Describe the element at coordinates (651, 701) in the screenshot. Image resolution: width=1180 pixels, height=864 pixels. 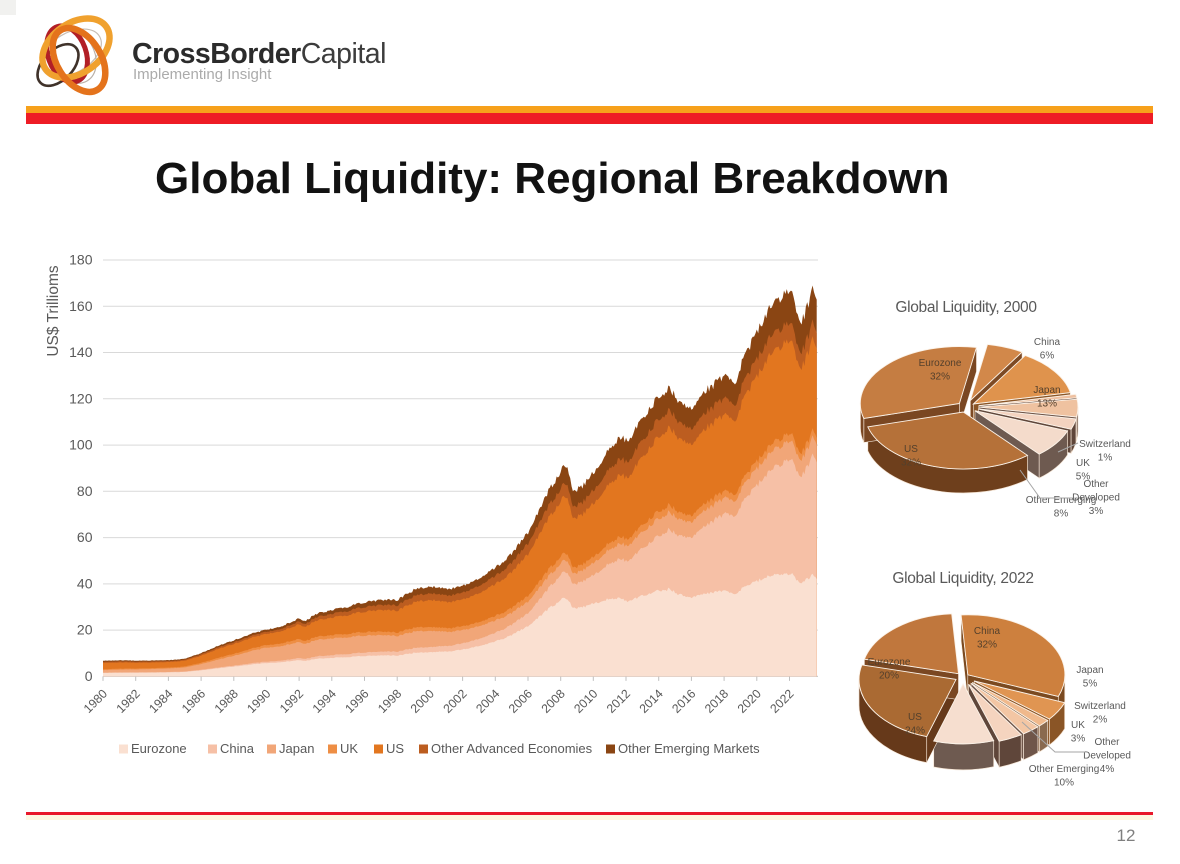
I see `svg-text: 2014` at that location.